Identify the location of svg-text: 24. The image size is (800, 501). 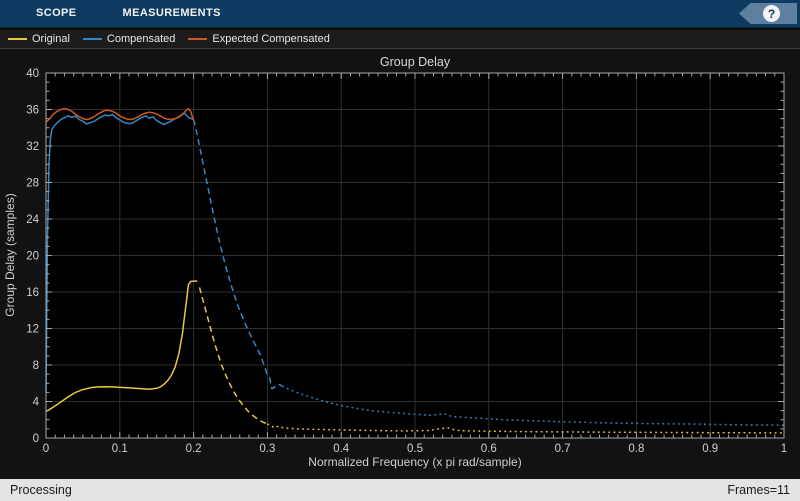
(32, 220).